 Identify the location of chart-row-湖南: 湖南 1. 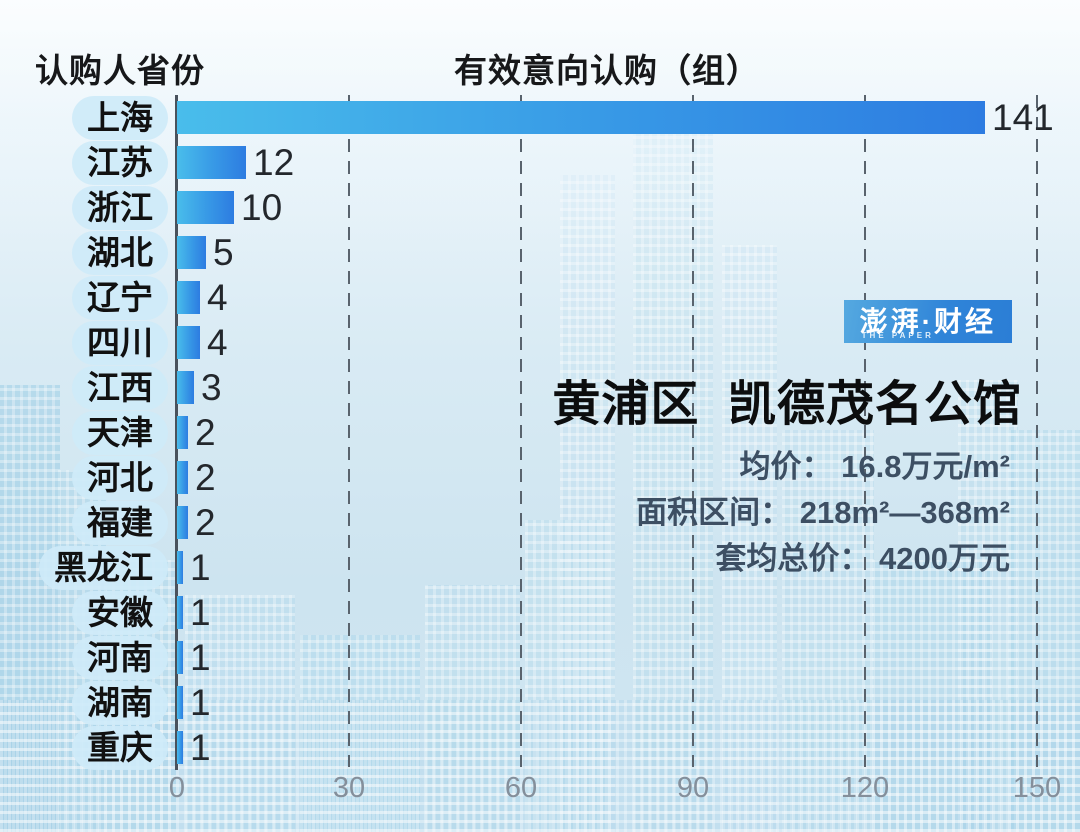
(540, 702).